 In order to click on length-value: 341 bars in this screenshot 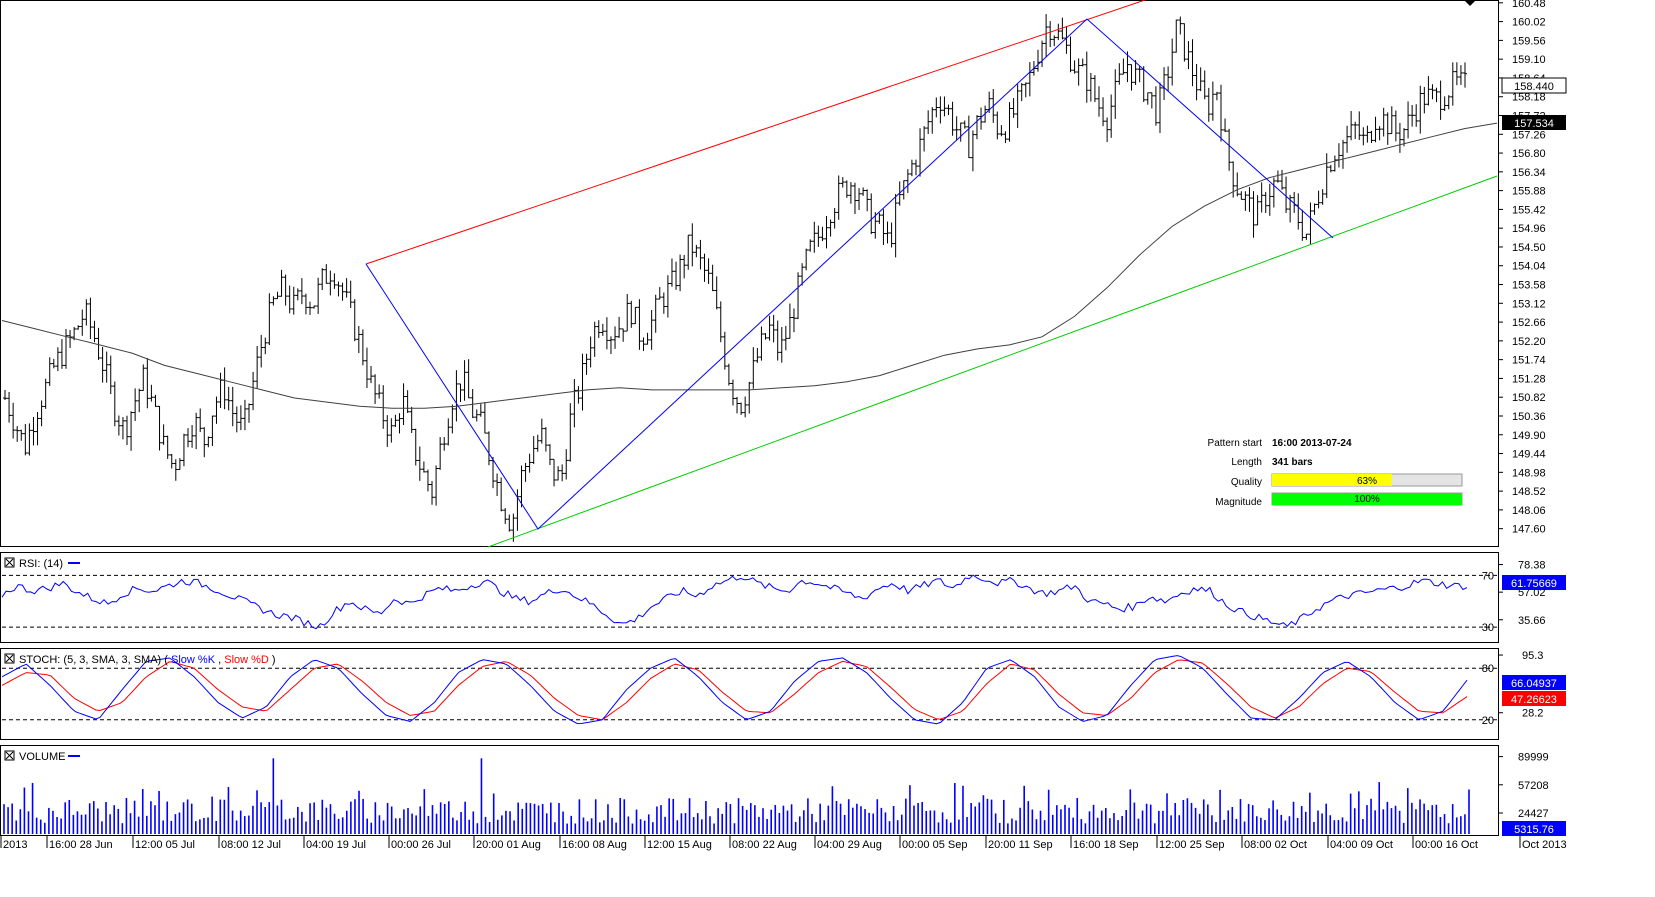, I will do `click(1292, 462)`.